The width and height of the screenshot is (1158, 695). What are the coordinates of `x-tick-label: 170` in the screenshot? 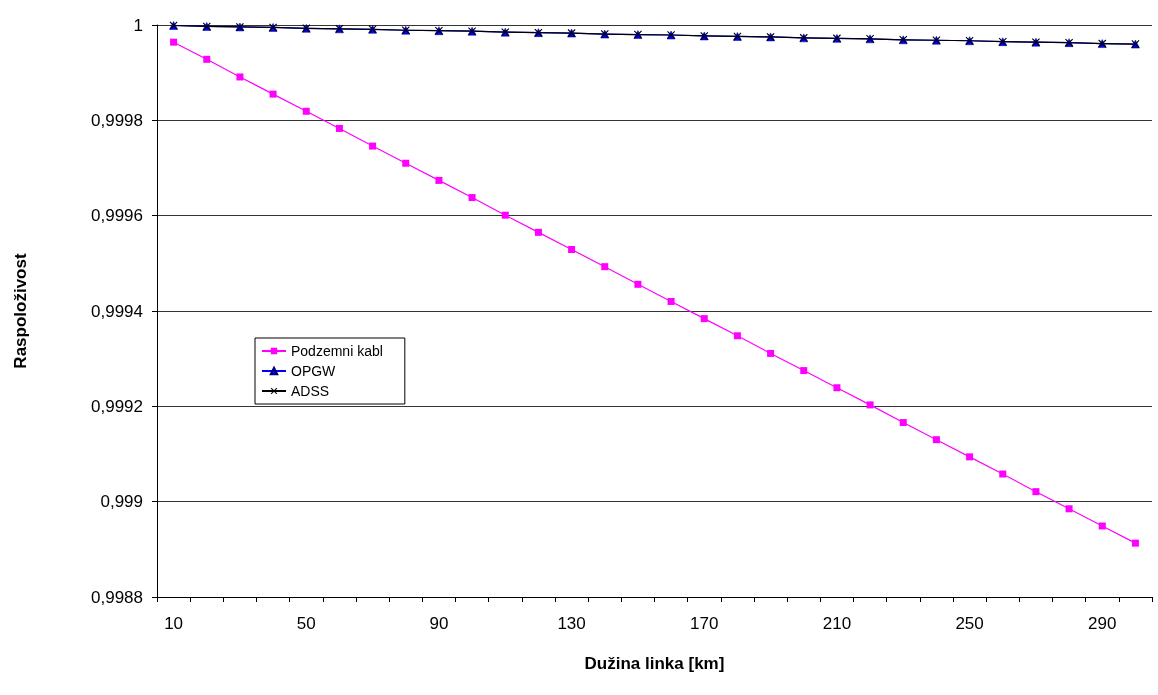 It's located at (704, 623).